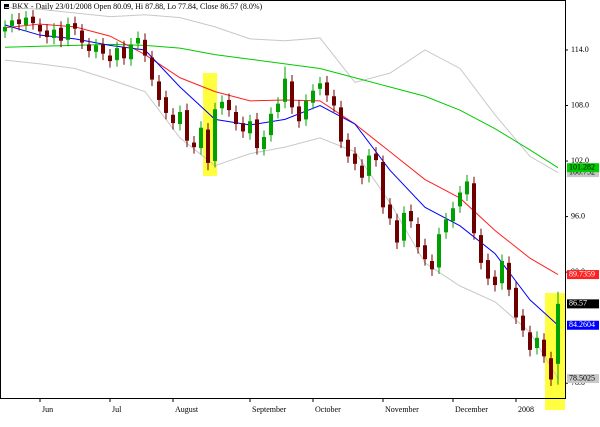 Image resolution: width=600 pixels, height=427 pixels. What do you see at coordinates (526, 409) in the screenshot?
I see `x-tick-label: 2008` at bounding box center [526, 409].